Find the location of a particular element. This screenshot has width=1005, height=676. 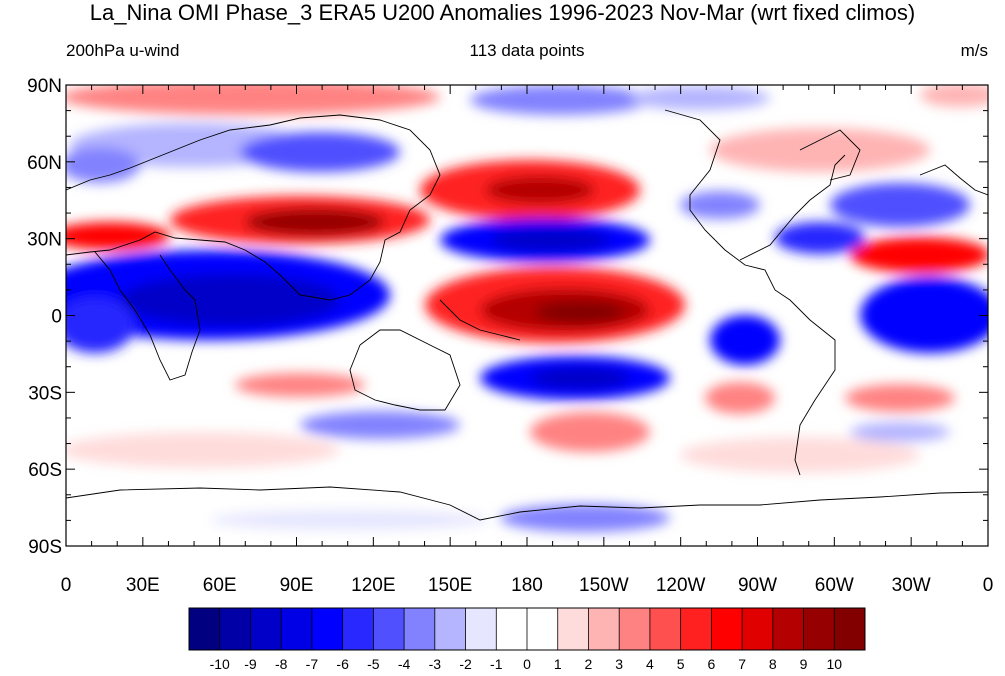

lat-label: 0 is located at coordinates (56, 317).